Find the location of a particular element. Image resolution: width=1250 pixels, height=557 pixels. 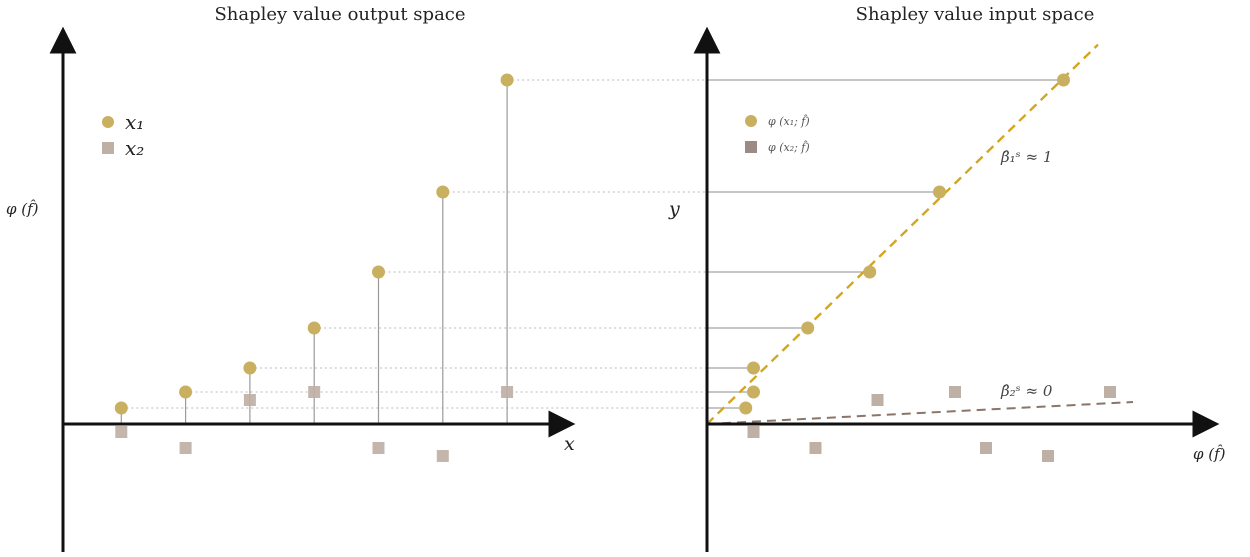

fit-line-beta2 is located at coordinates (920, 413).